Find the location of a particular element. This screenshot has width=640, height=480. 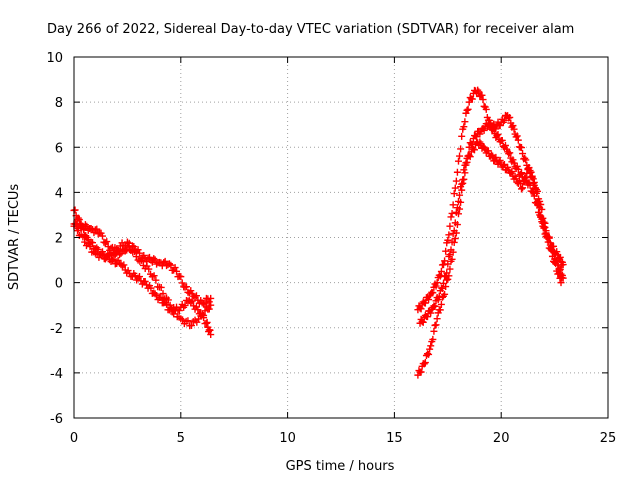

x-tick-label: 20 is located at coordinates (501, 438).